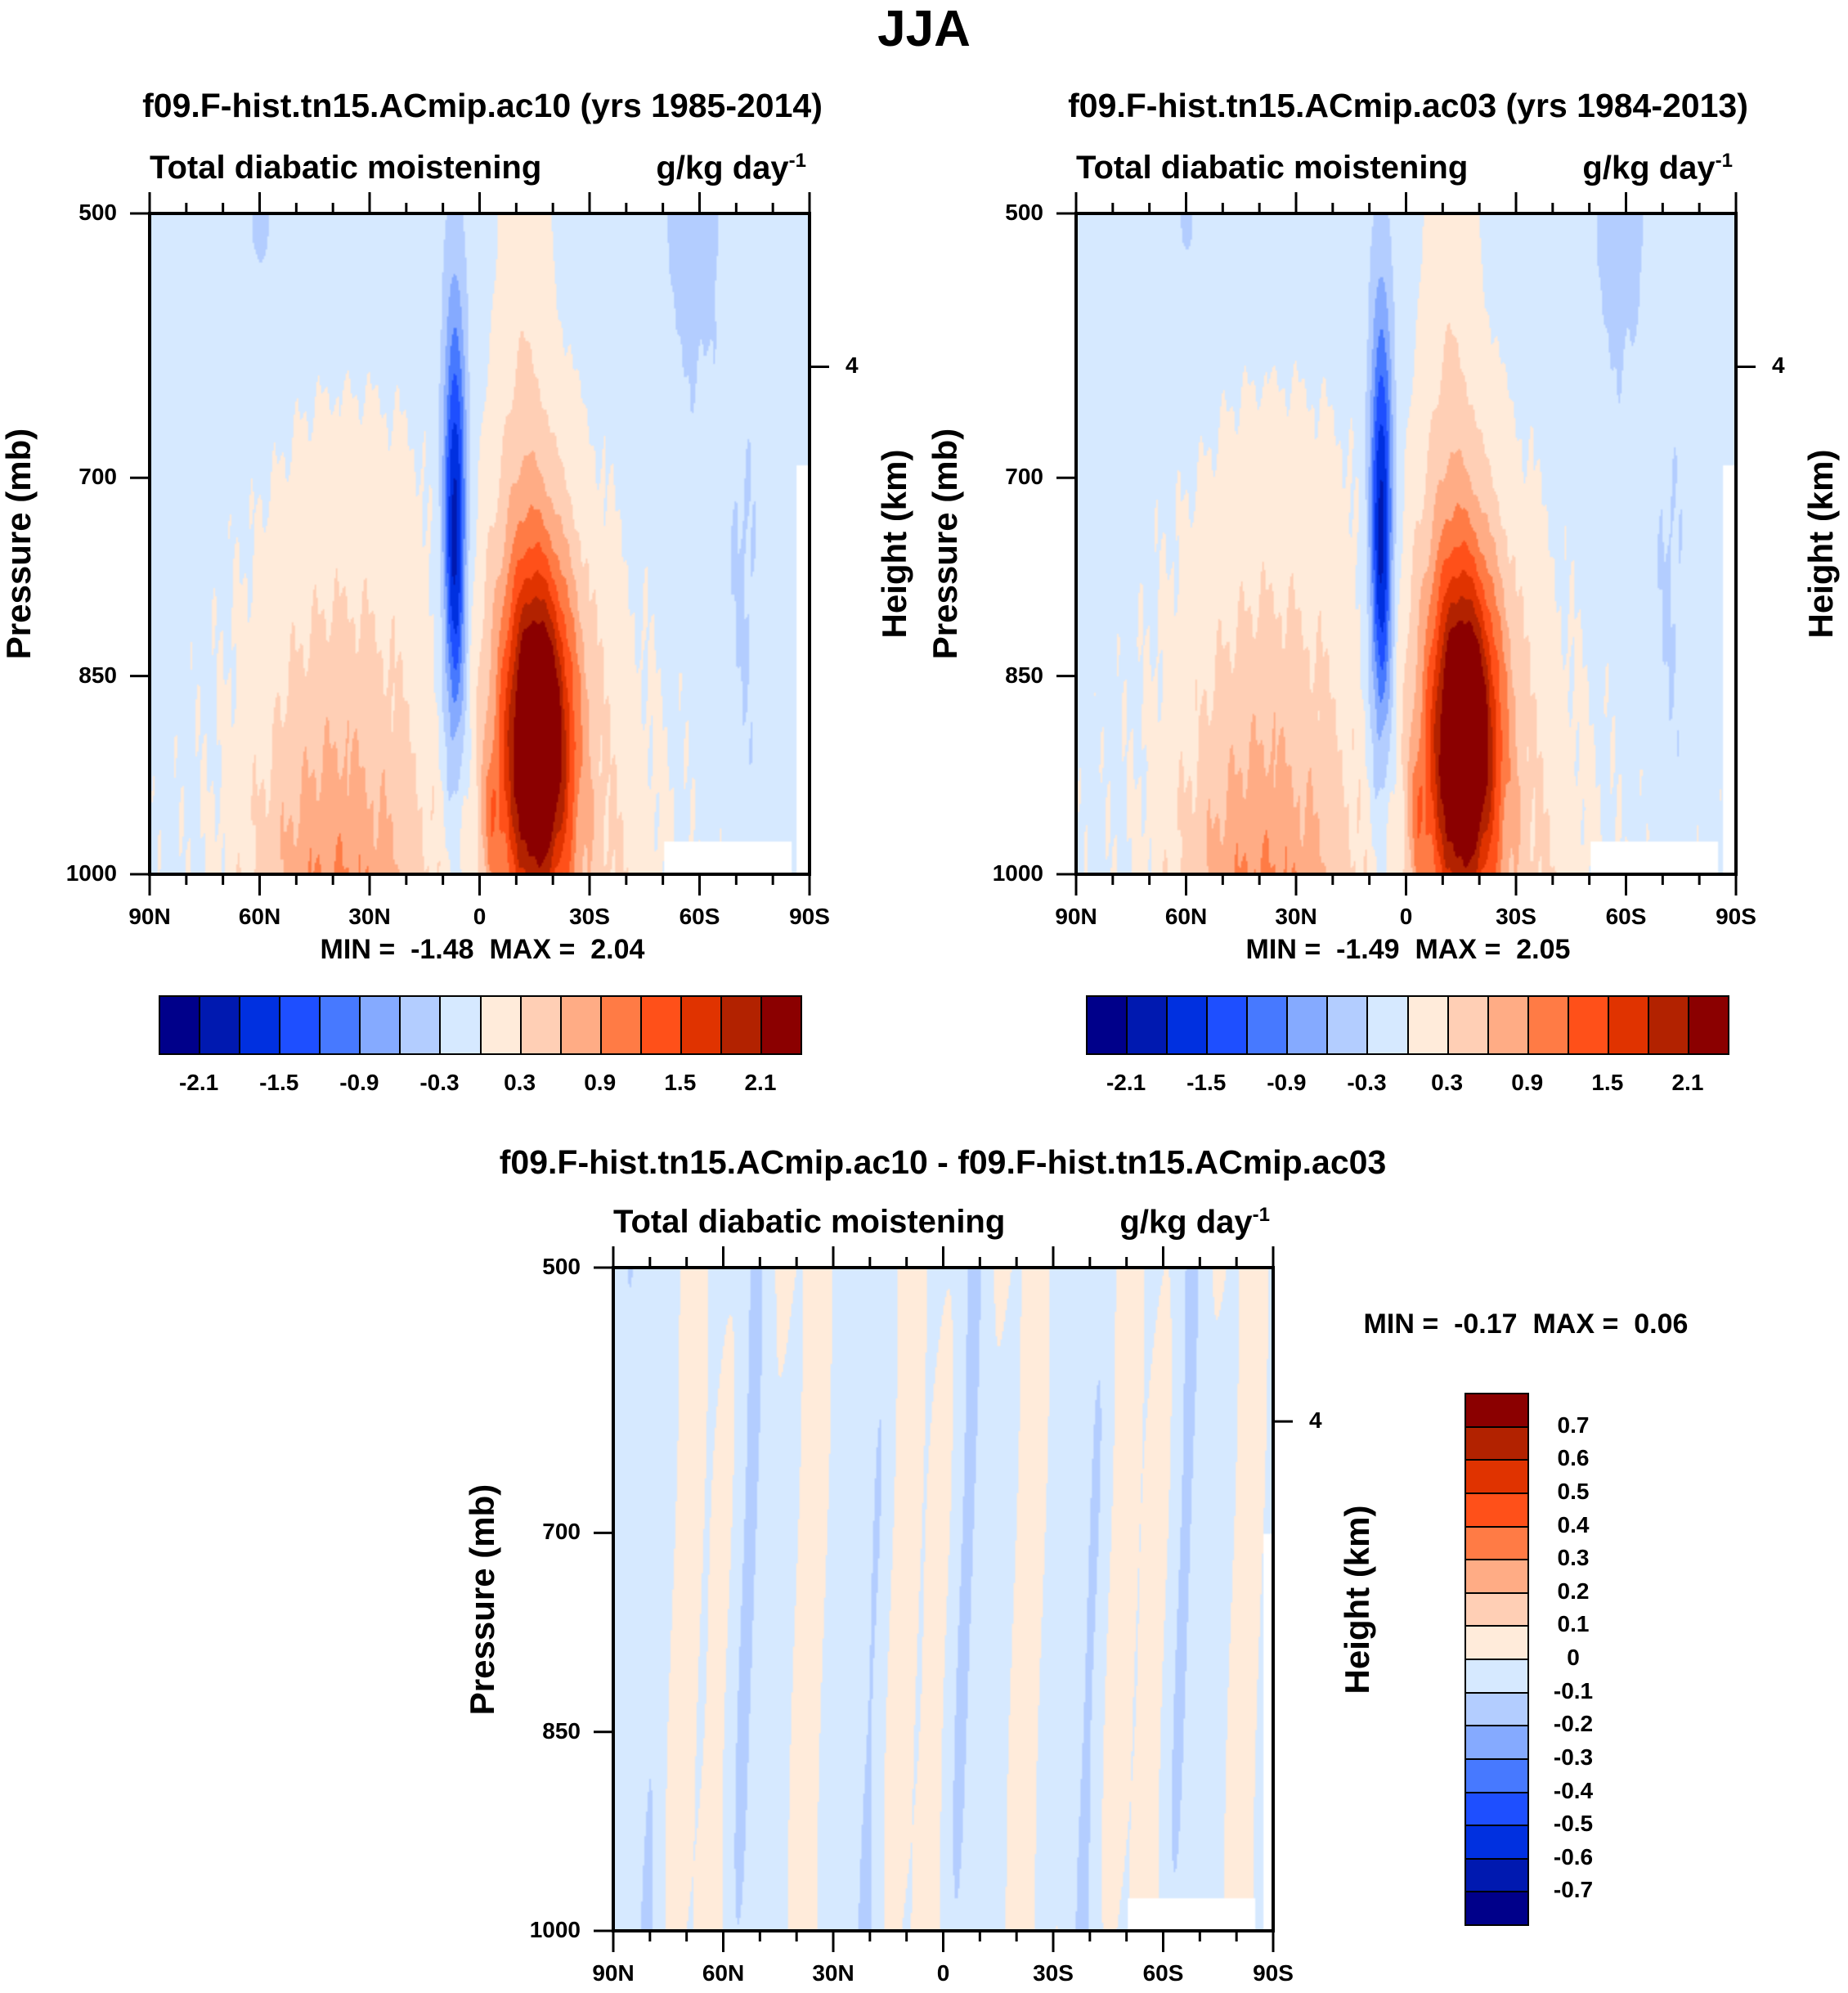 The width and height of the screenshot is (1848, 1993). Describe the element at coordinates (1573, 1491) in the screenshot. I see `colorbar-label: 0.5` at that location.